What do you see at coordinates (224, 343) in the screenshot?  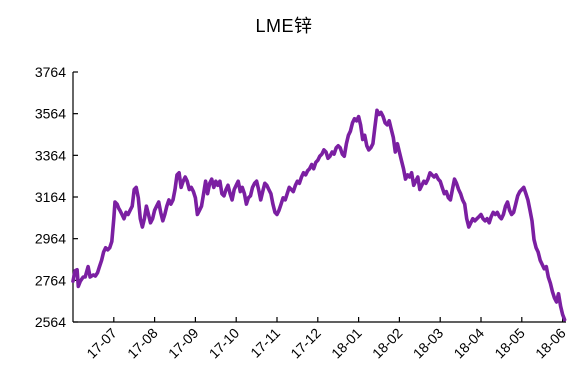 I see `x-tick-label: 17-10` at bounding box center [224, 343].